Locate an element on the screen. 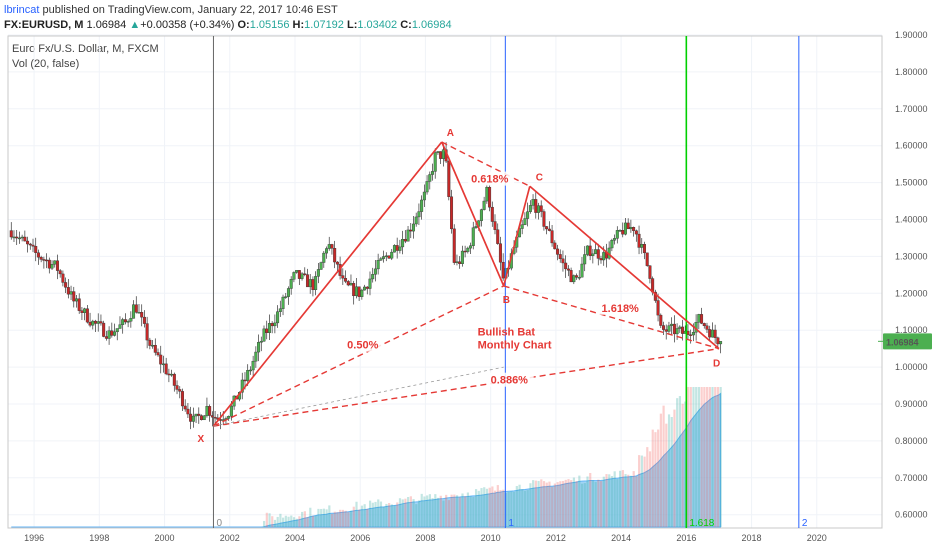 Image resolution: width=932 pixels, height=550 pixels. pattern-leg-CD is located at coordinates (624, 267).